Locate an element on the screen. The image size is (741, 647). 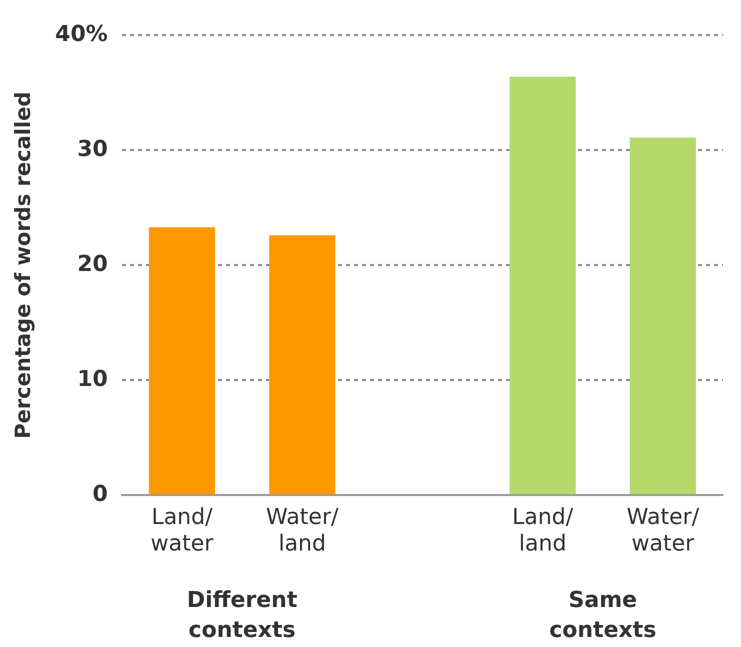
y-tick-label: 0 is located at coordinates (100, 494).